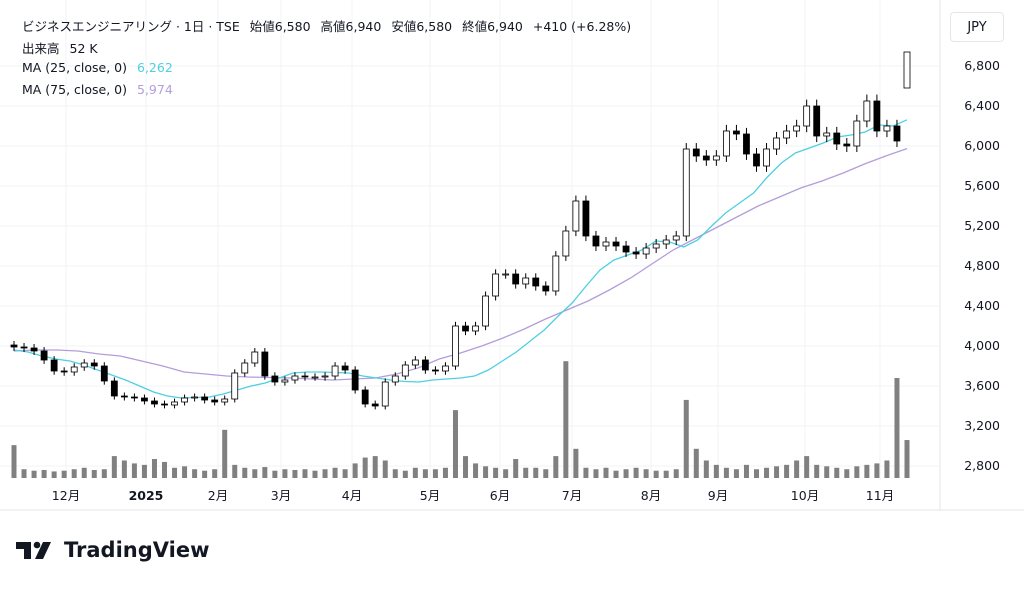 The image size is (1024, 590). I want to click on ma25-legend: MA (25, close, 0) 6,262, so click(100, 67).